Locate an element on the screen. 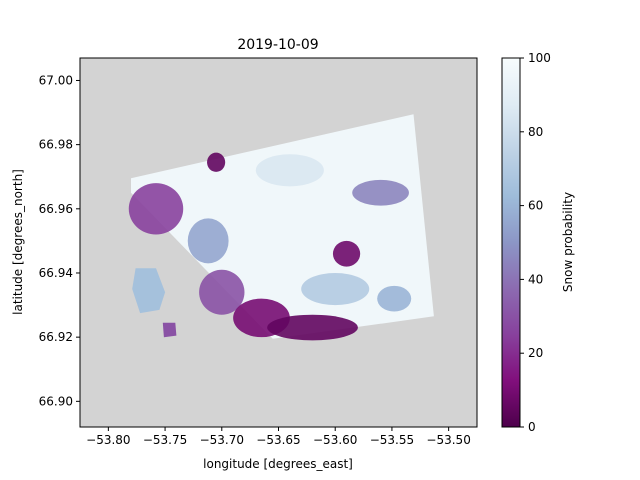  x-axis-label: longitude [degrees_east] is located at coordinates (278, 464).